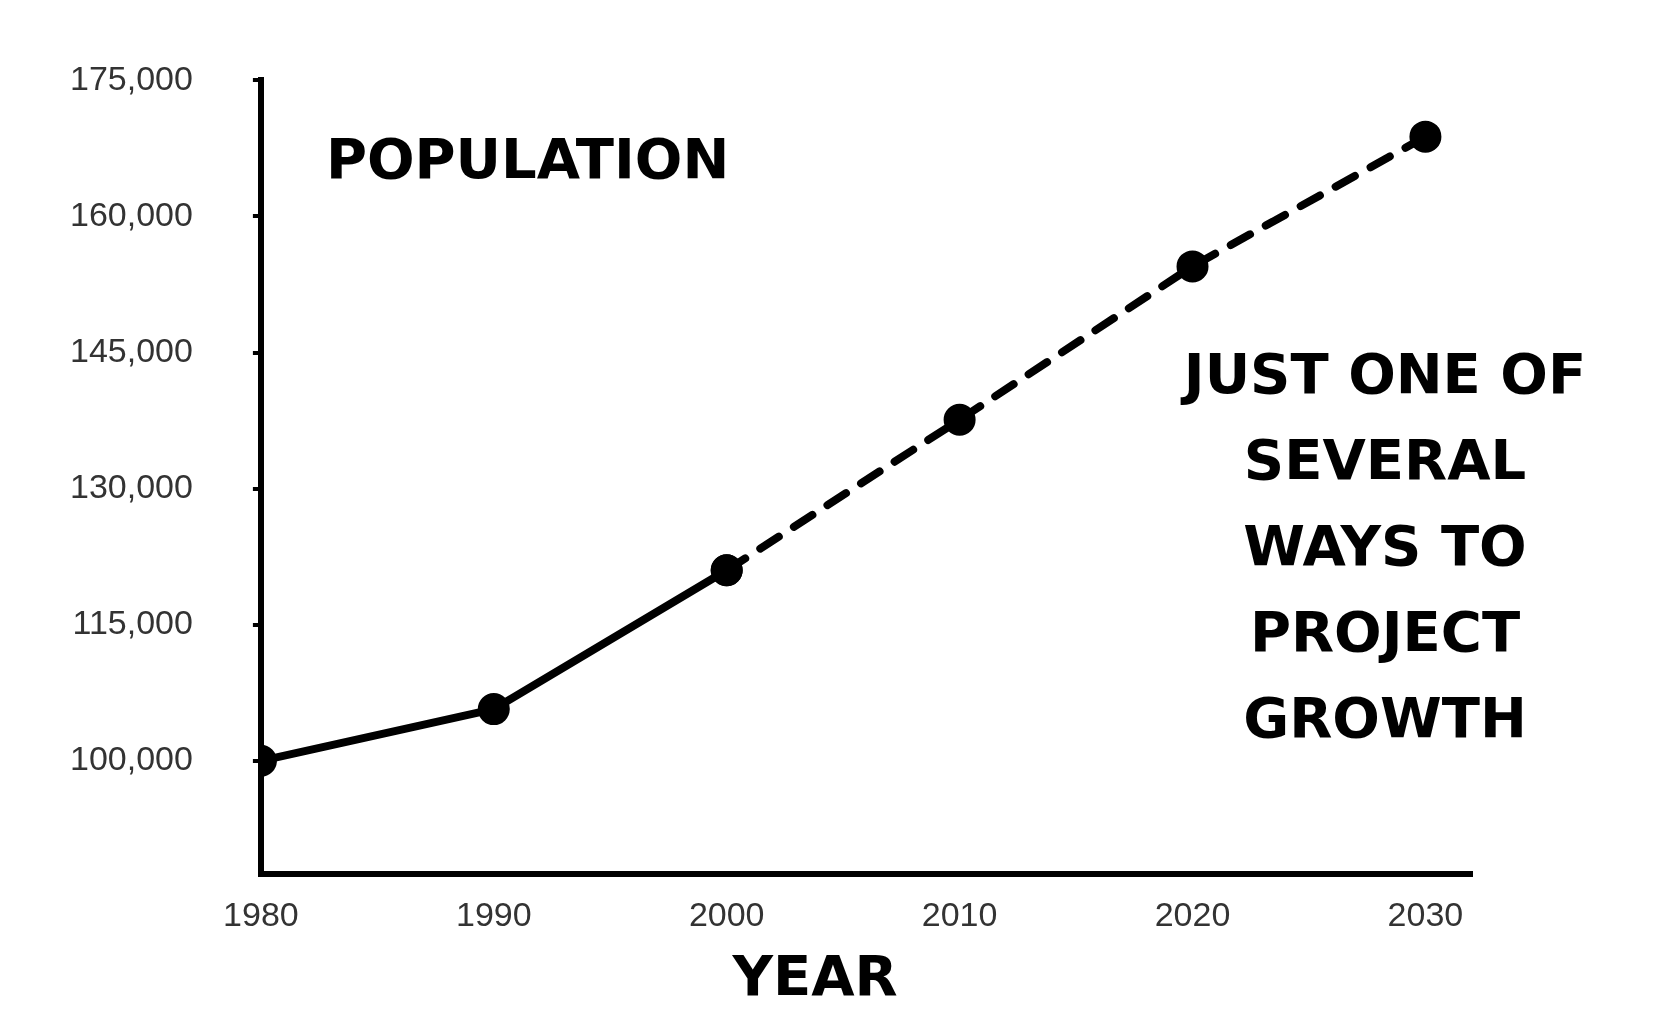 This screenshot has width=1672, height=1011. What do you see at coordinates (131, 213) in the screenshot?
I see `y-tick-label: 160,000` at bounding box center [131, 213].